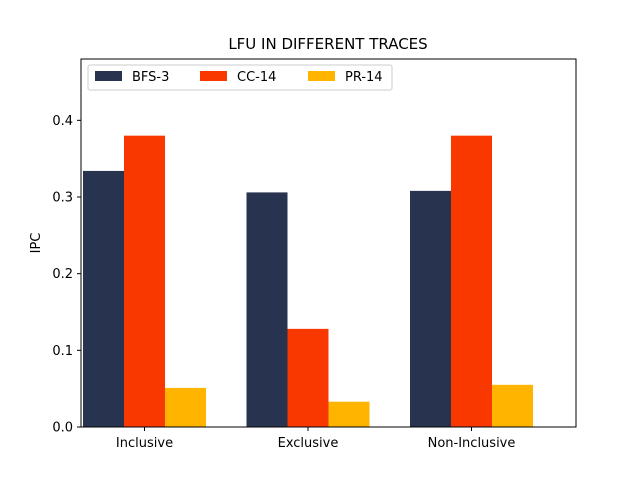  What do you see at coordinates (430, 308) in the screenshot?
I see `bar-bfs-3-non-inclusive` at bounding box center [430, 308].